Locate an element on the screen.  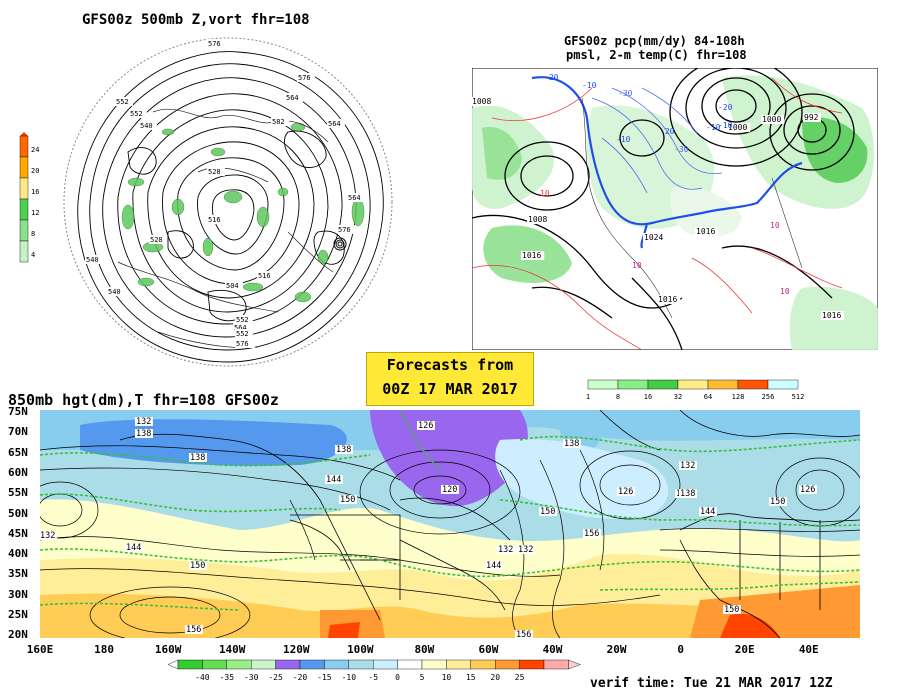
temp-colorbar-label: 10 is located at coordinates (447, 677).